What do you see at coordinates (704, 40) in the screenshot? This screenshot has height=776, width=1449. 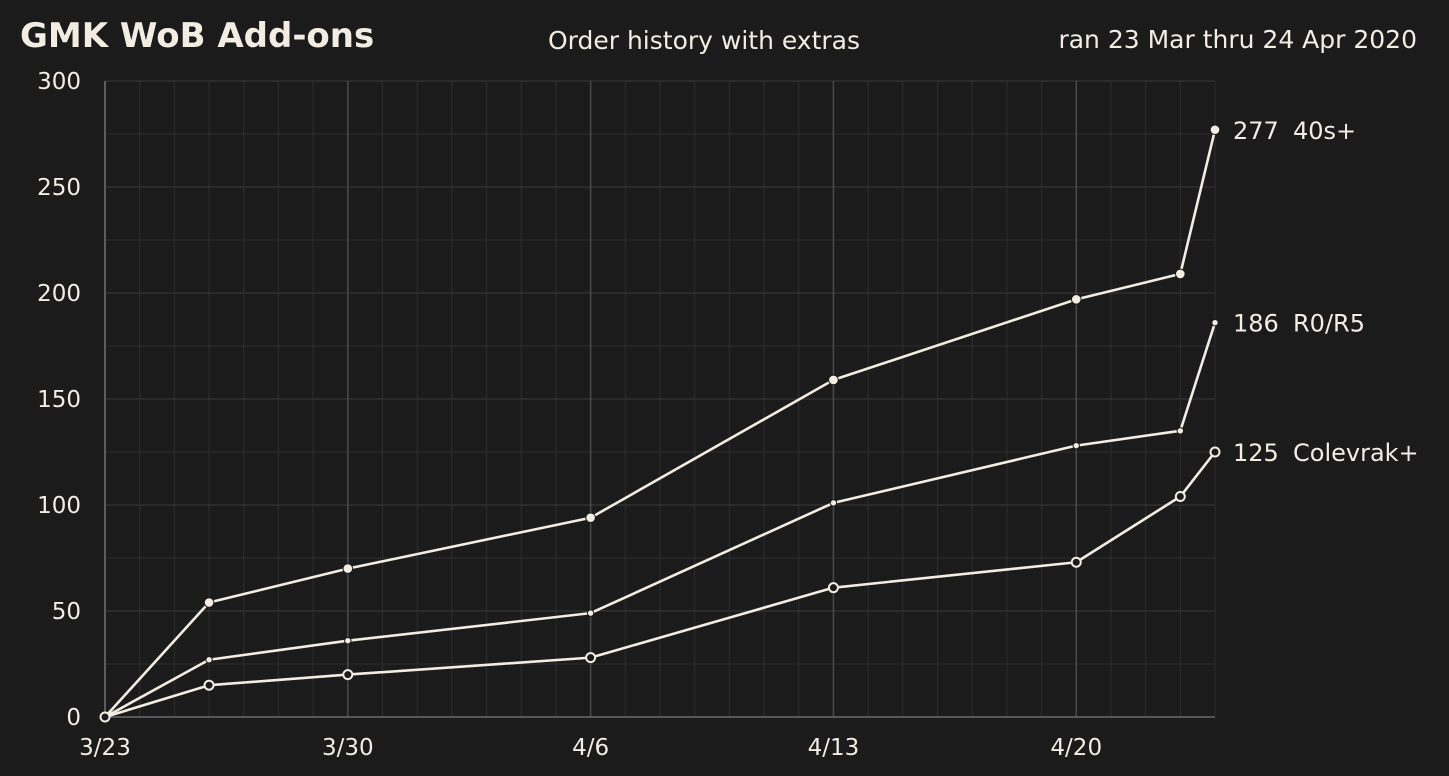 I see `chart-subtitle: Order history with extras` at bounding box center [704, 40].